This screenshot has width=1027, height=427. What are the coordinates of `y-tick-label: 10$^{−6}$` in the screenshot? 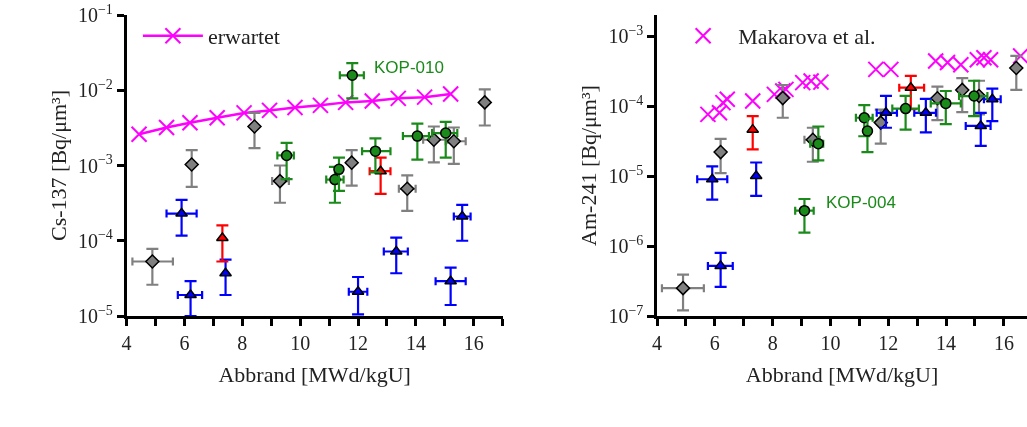 It's located at (626, 245).